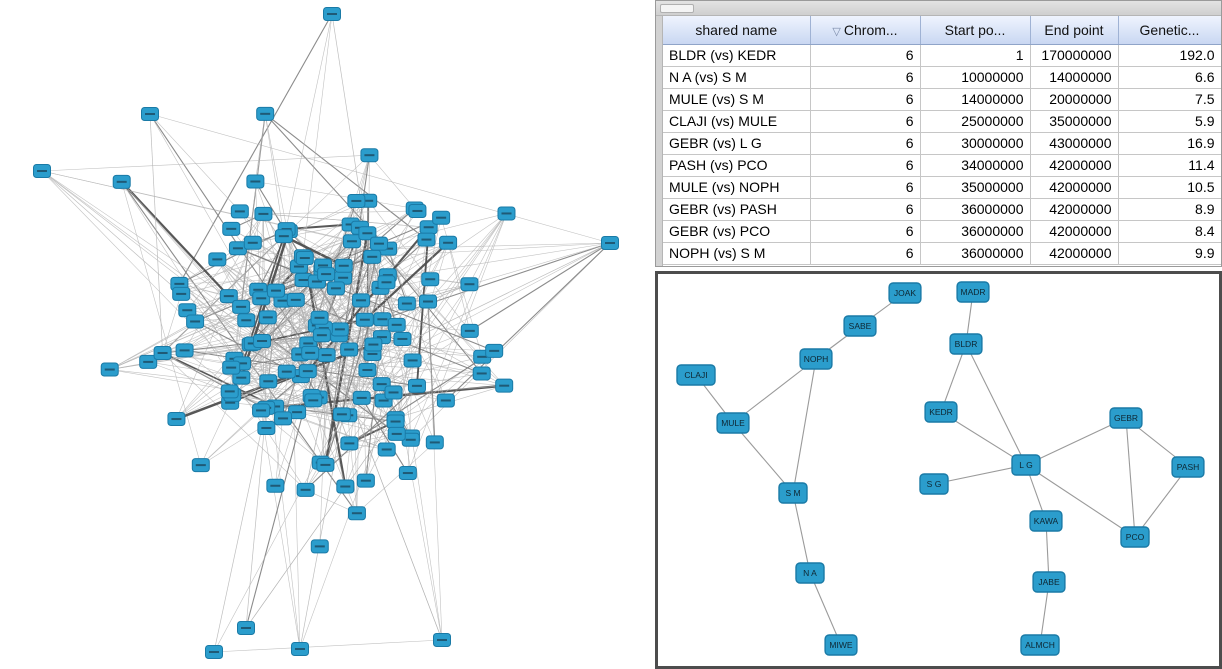  I want to click on network-node: L G, so click(1026, 465).